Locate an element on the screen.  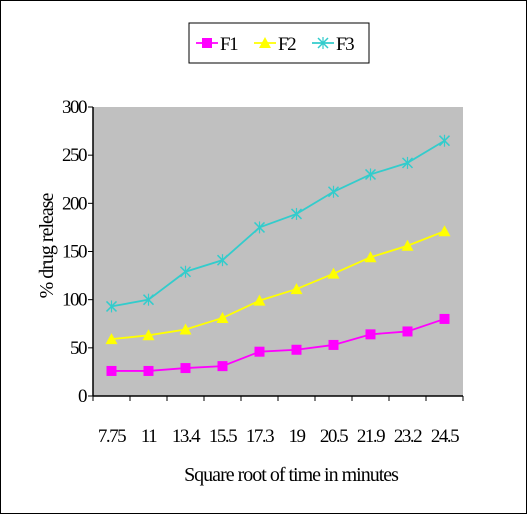
legend: F1 F2 F3 is located at coordinates (279, 43).